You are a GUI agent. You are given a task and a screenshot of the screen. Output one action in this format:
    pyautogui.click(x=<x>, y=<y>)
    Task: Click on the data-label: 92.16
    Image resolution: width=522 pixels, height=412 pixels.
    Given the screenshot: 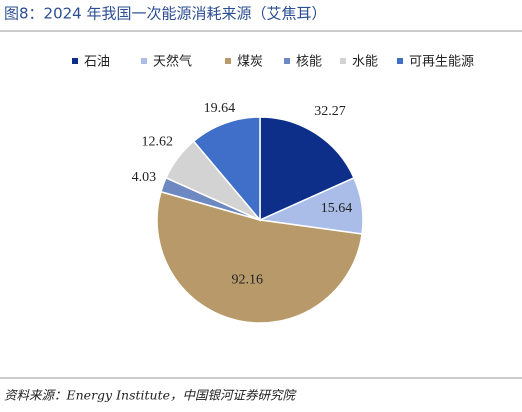 What is the action you would take?
    pyautogui.click(x=248, y=280)
    